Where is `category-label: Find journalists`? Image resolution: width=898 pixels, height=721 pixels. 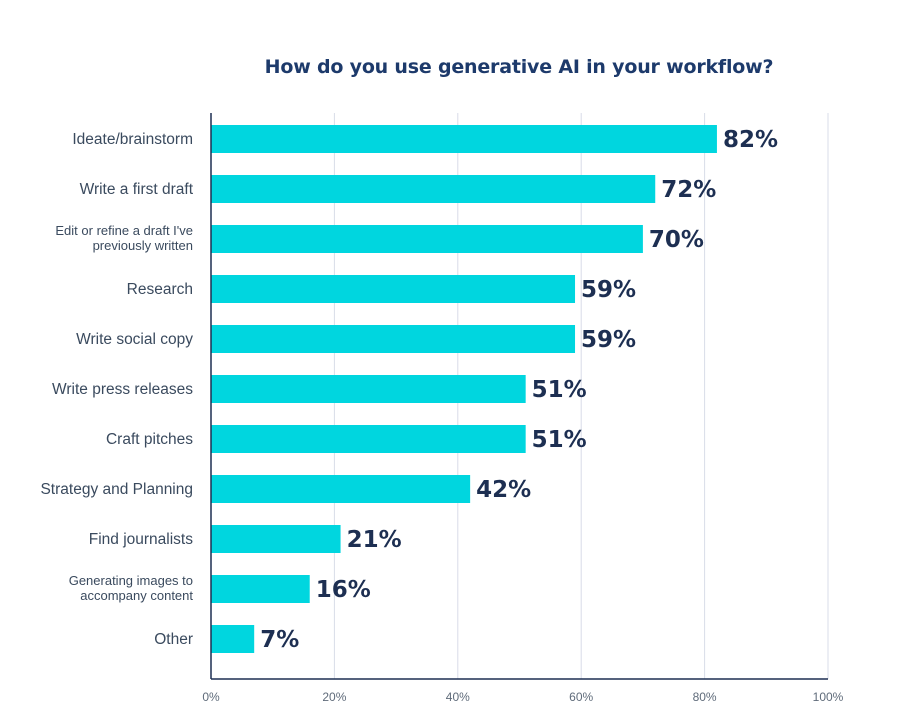
category-label: Find journalists is located at coordinates (141, 539).